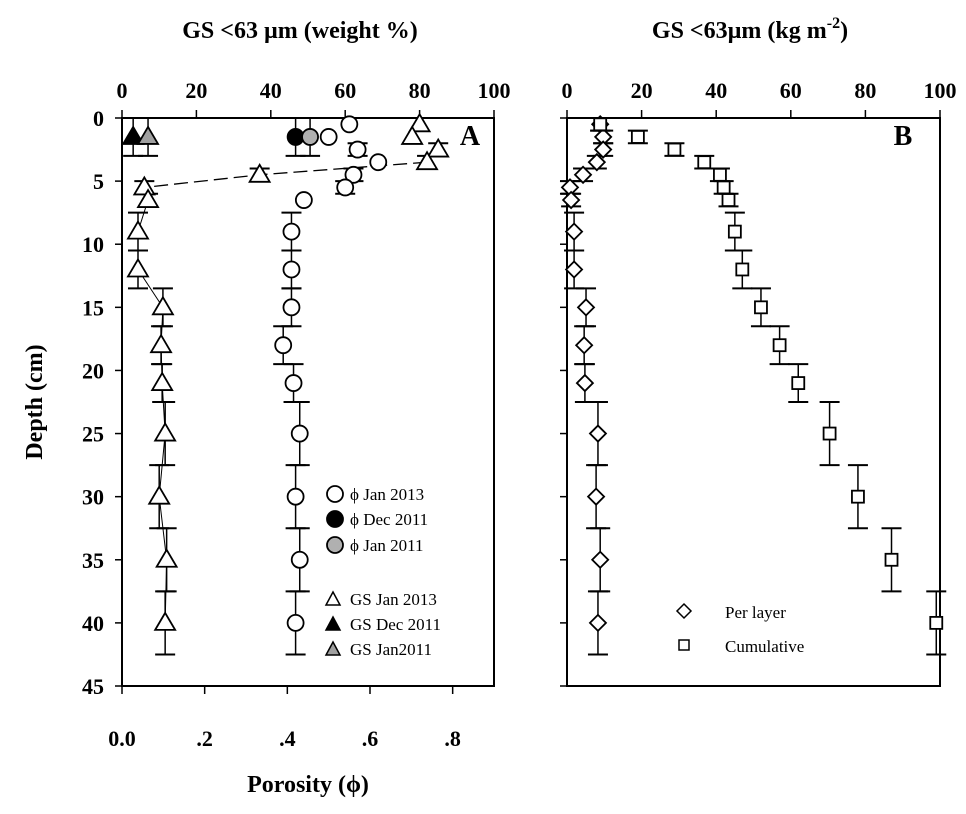 This screenshot has height=814, width=966. I want to click on legend-label: ϕ Jan 2011, so click(386, 545).